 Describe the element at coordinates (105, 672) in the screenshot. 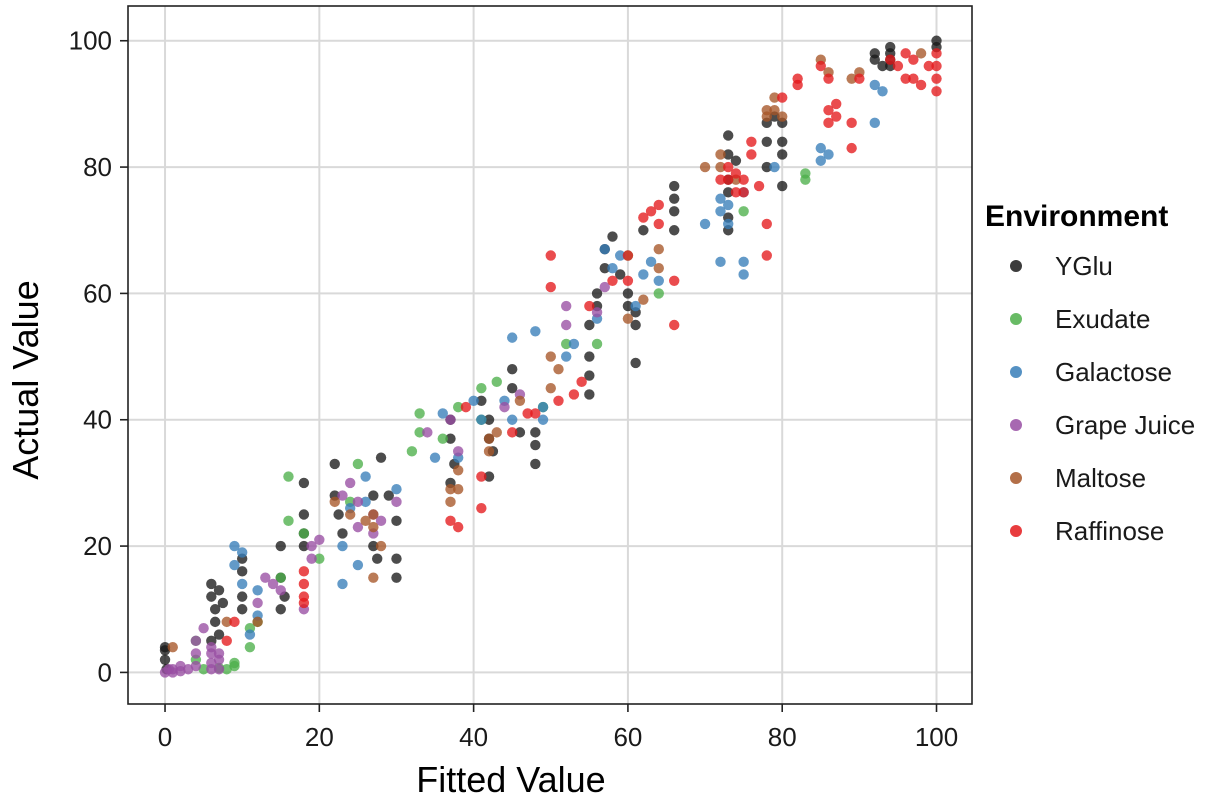

I see `y-tick-label: 0` at that location.